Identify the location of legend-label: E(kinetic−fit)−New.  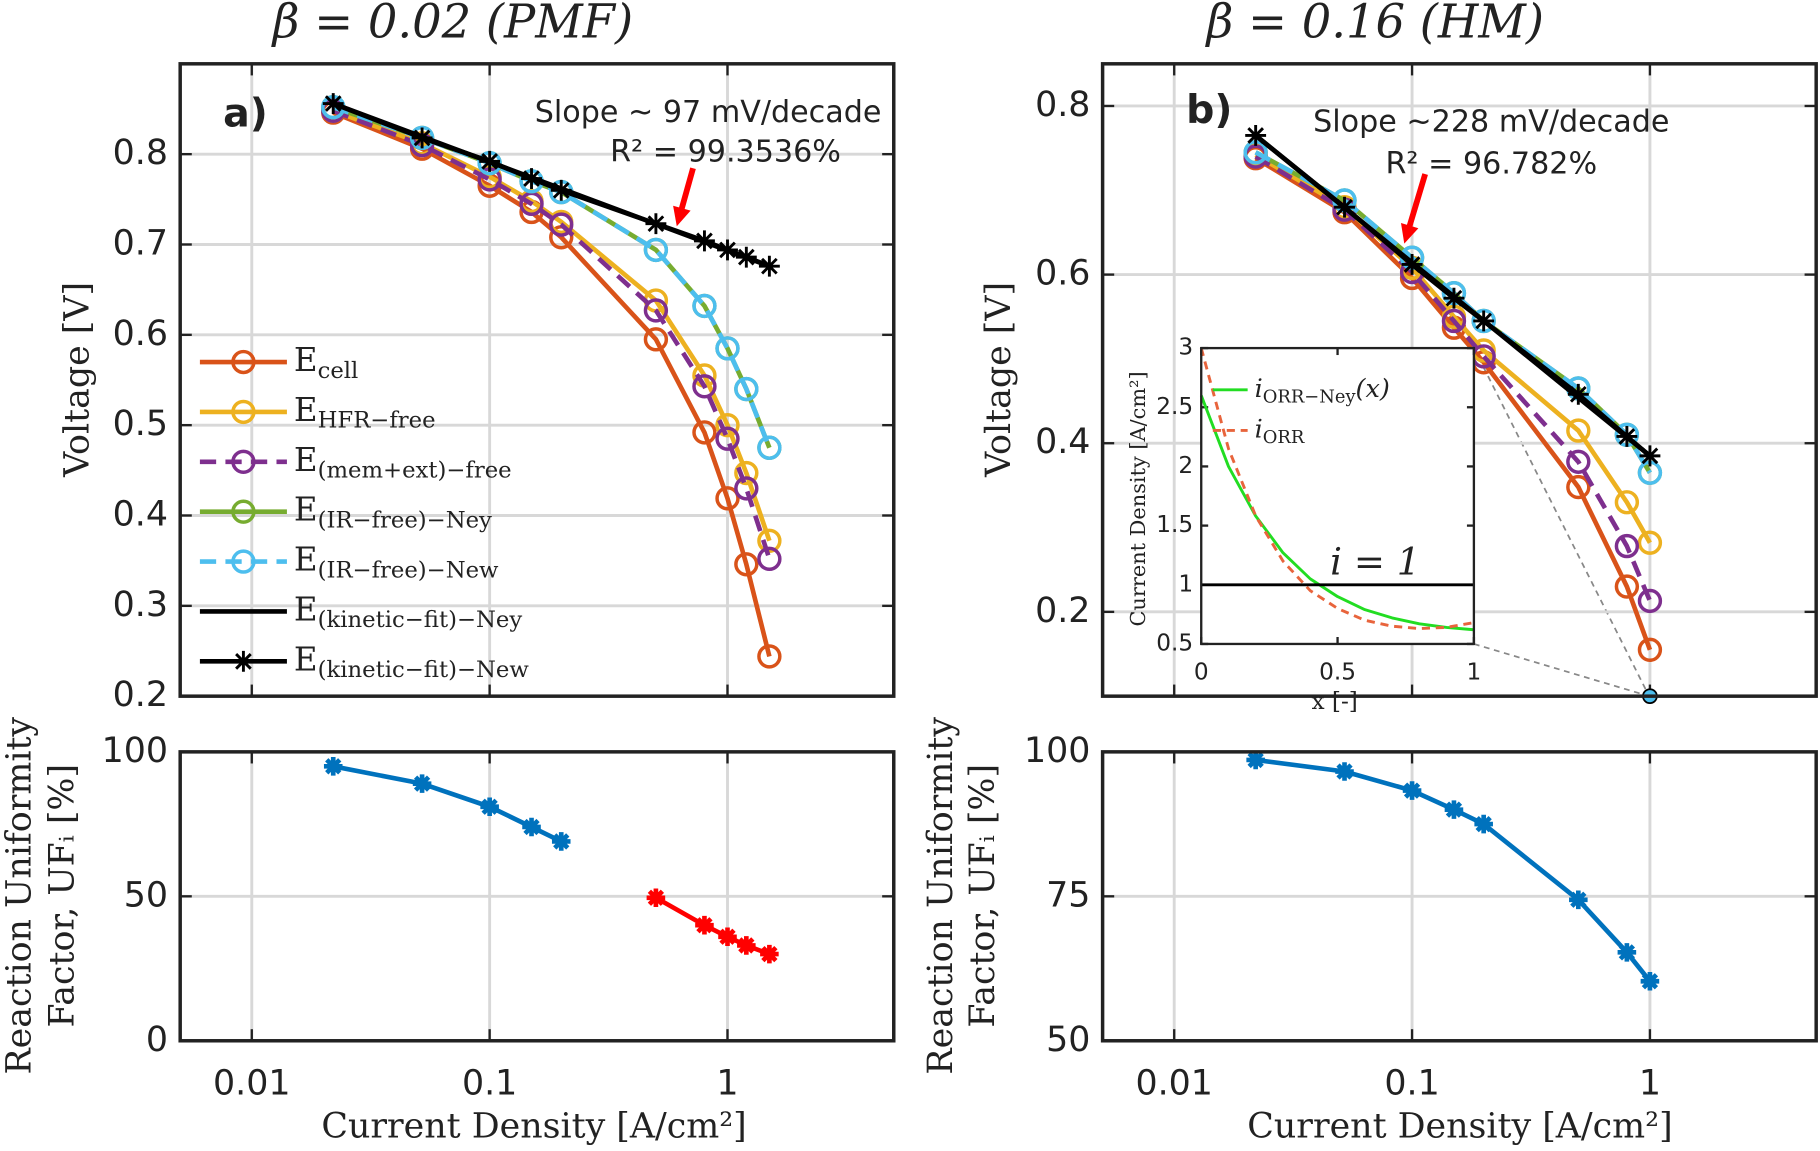
(411, 661).